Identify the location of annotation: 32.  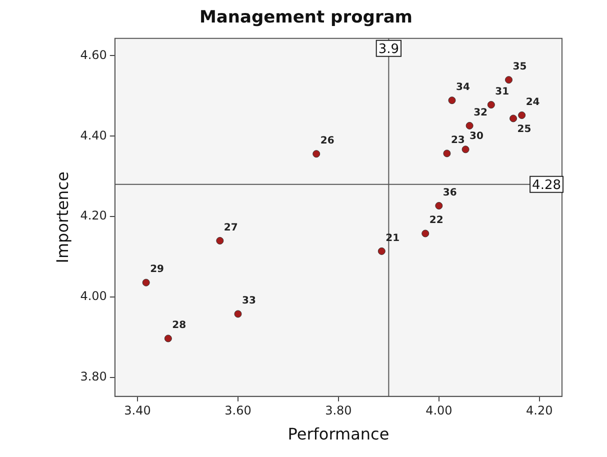
(481, 112).